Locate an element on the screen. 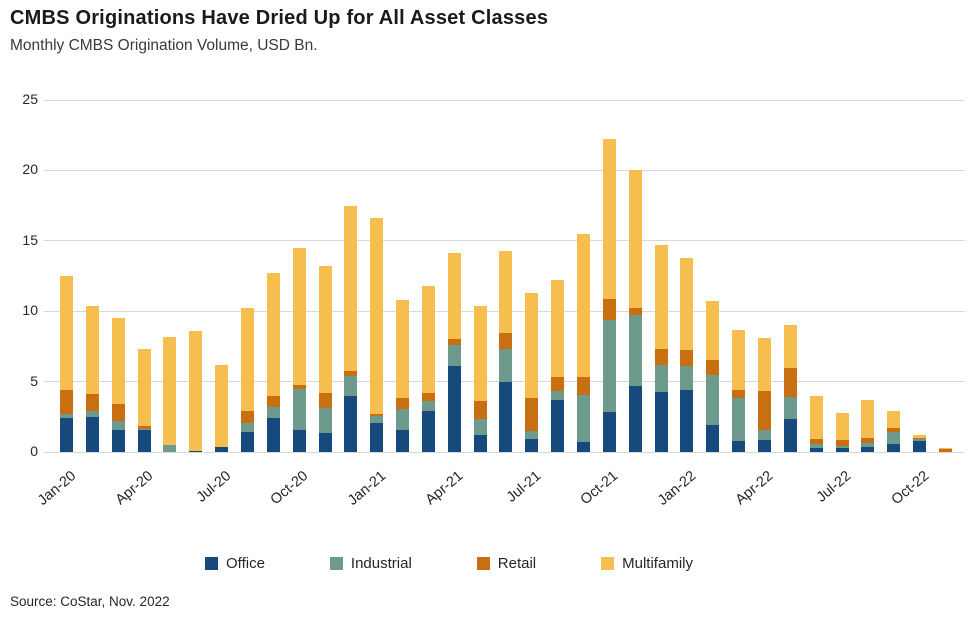 The image size is (974, 619). x-axis-line is located at coordinates (504, 452).